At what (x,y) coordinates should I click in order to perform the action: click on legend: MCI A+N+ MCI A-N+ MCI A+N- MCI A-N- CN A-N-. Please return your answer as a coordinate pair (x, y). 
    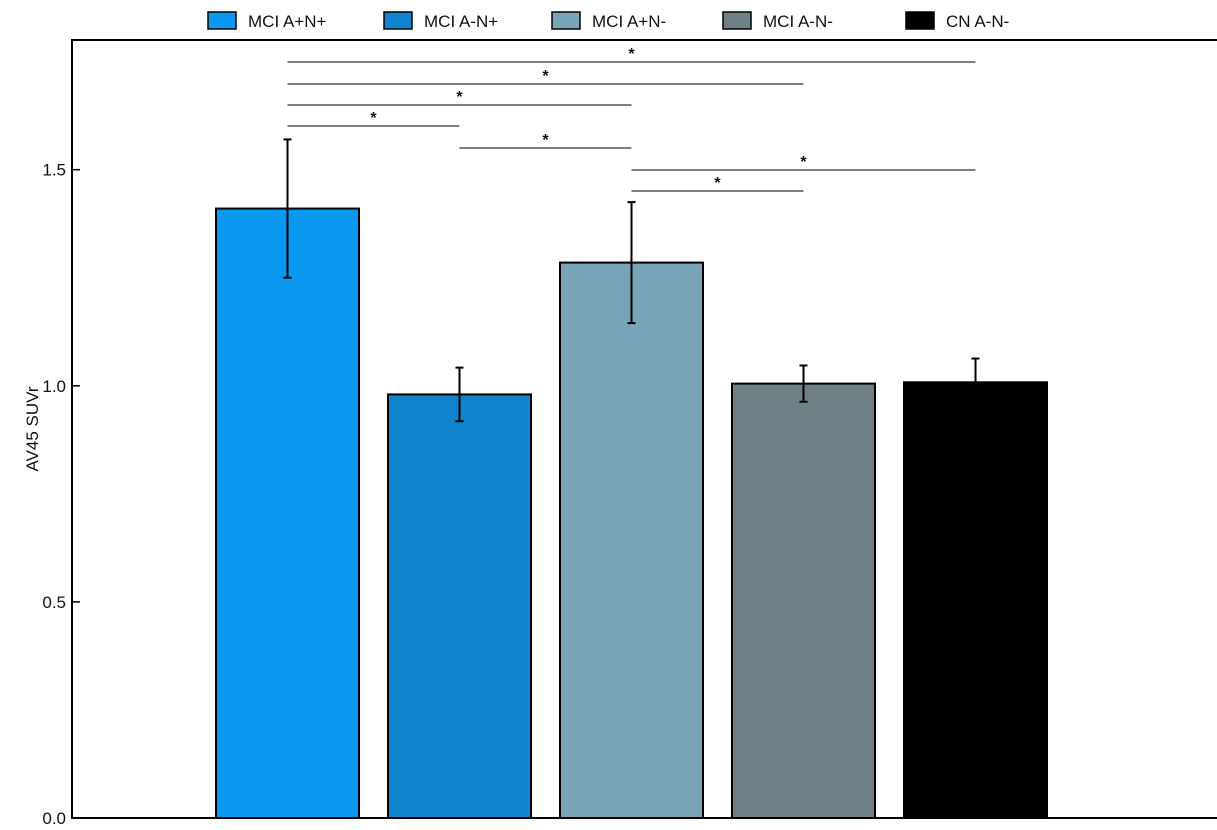
    Looking at the image, I should click on (608, 21).